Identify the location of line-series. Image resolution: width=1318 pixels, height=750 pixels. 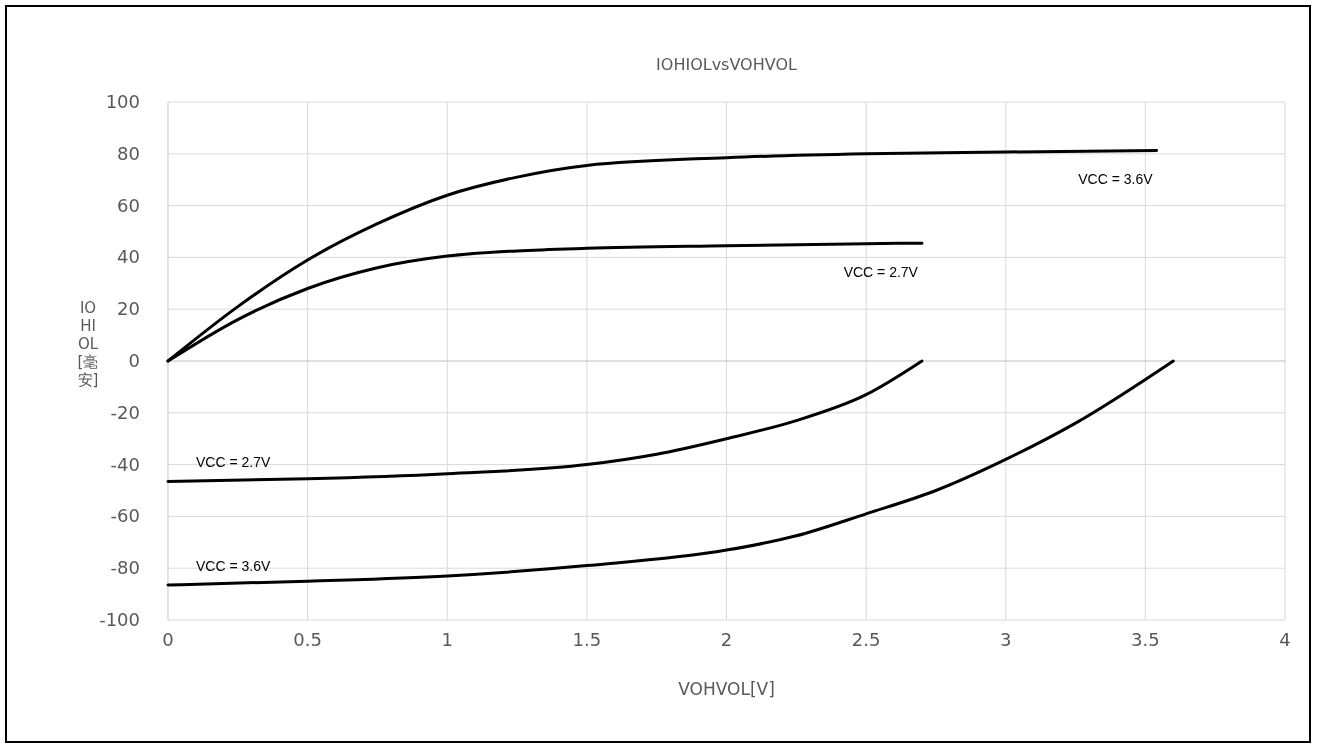
(545, 421).